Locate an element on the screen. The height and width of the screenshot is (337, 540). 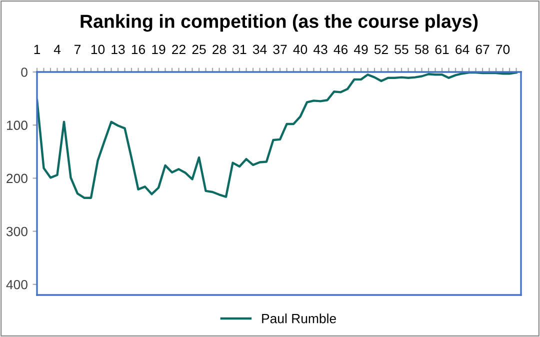
x-tick-label: 40 is located at coordinates (300, 49).